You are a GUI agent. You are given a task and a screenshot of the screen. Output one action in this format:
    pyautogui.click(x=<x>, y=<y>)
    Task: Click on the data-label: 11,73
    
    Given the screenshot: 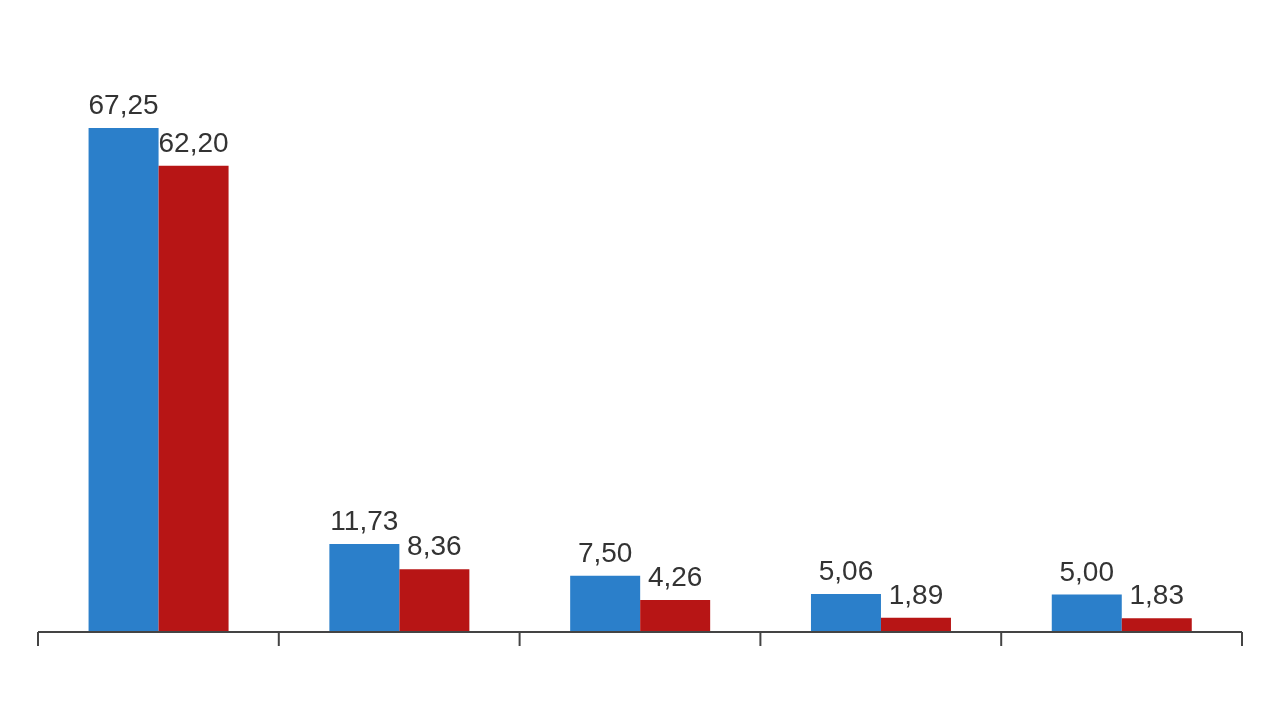 What is the action you would take?
    pyautogui.click(x=364, y=521)
    